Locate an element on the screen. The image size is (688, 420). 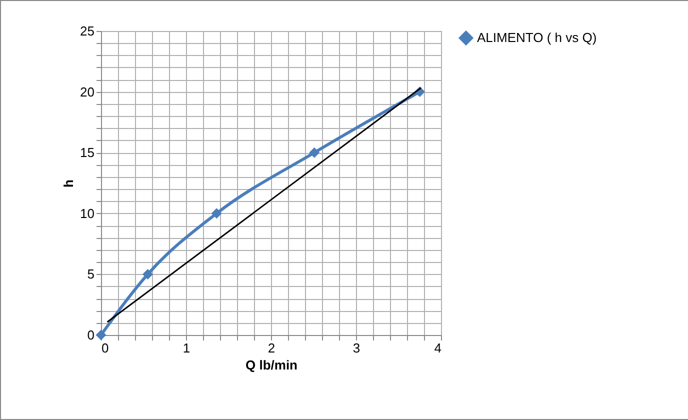
y-tick-label: 5 is located at coordinates (90, 274).